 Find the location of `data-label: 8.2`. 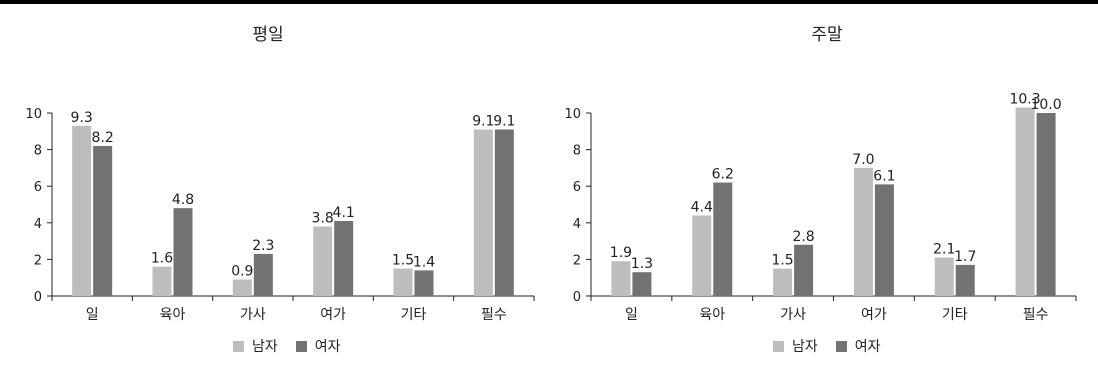

data-label: 8.2 is located at coordinates (103, 138).